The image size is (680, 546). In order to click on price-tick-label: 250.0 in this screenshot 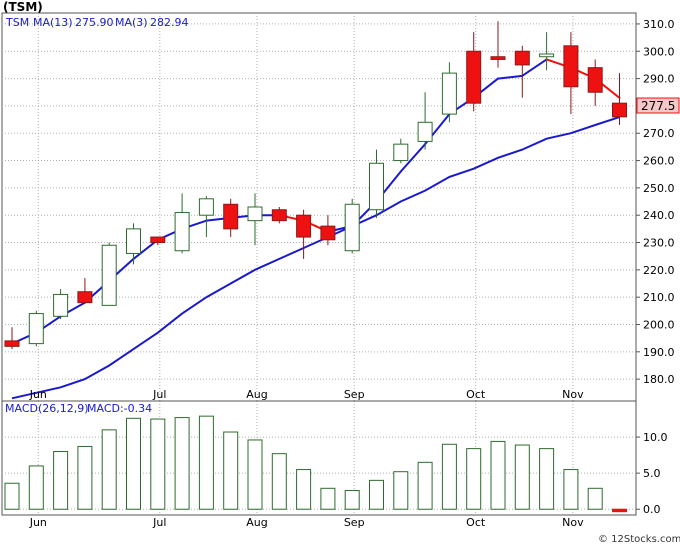, I will do `click(659, 188)`.